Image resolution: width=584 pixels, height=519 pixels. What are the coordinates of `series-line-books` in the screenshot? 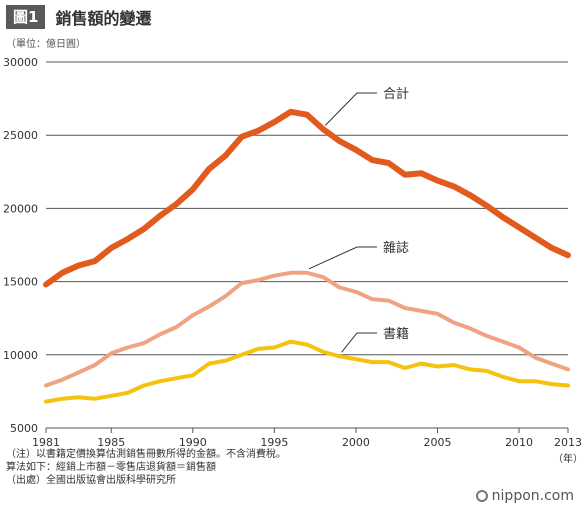 It's located at (307, 371).